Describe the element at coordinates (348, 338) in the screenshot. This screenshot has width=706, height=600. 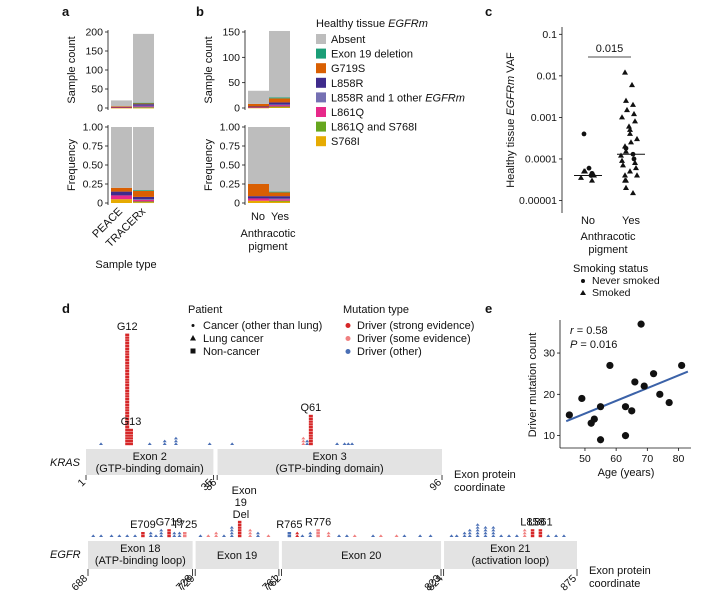
I see `mutation-legend-swatch` at that location.